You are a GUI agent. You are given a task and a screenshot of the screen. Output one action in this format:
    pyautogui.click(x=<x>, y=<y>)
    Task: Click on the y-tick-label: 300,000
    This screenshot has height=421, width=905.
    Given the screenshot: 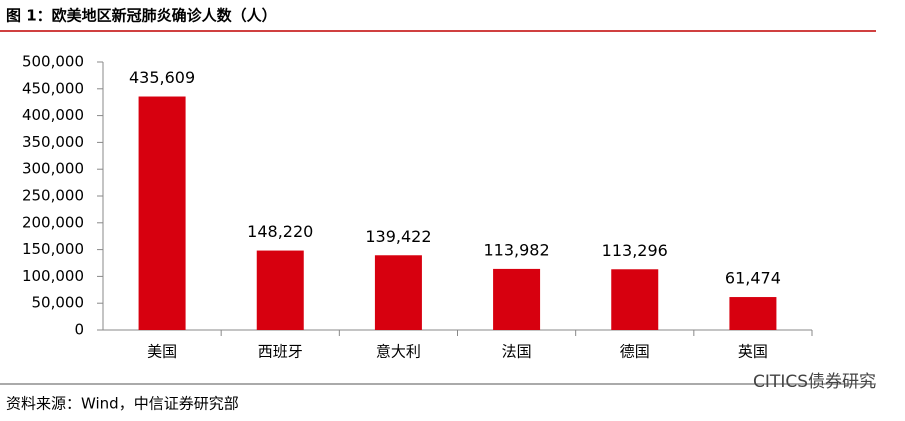 What is the action you would take?
    pyautogui.click(x=53, y=169)
    